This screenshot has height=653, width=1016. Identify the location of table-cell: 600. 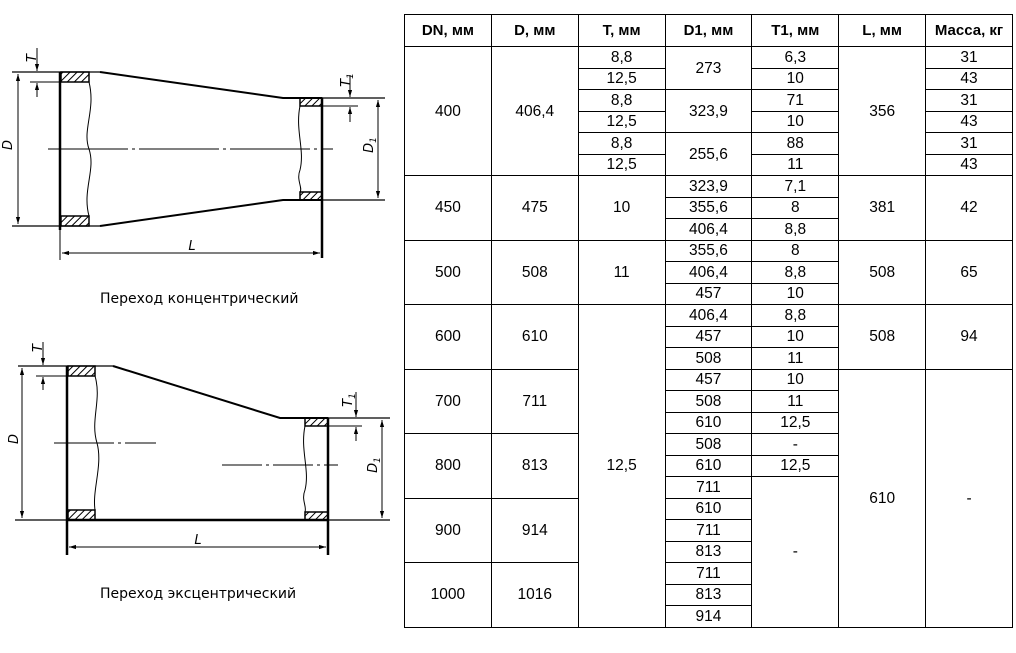
(448, 337).